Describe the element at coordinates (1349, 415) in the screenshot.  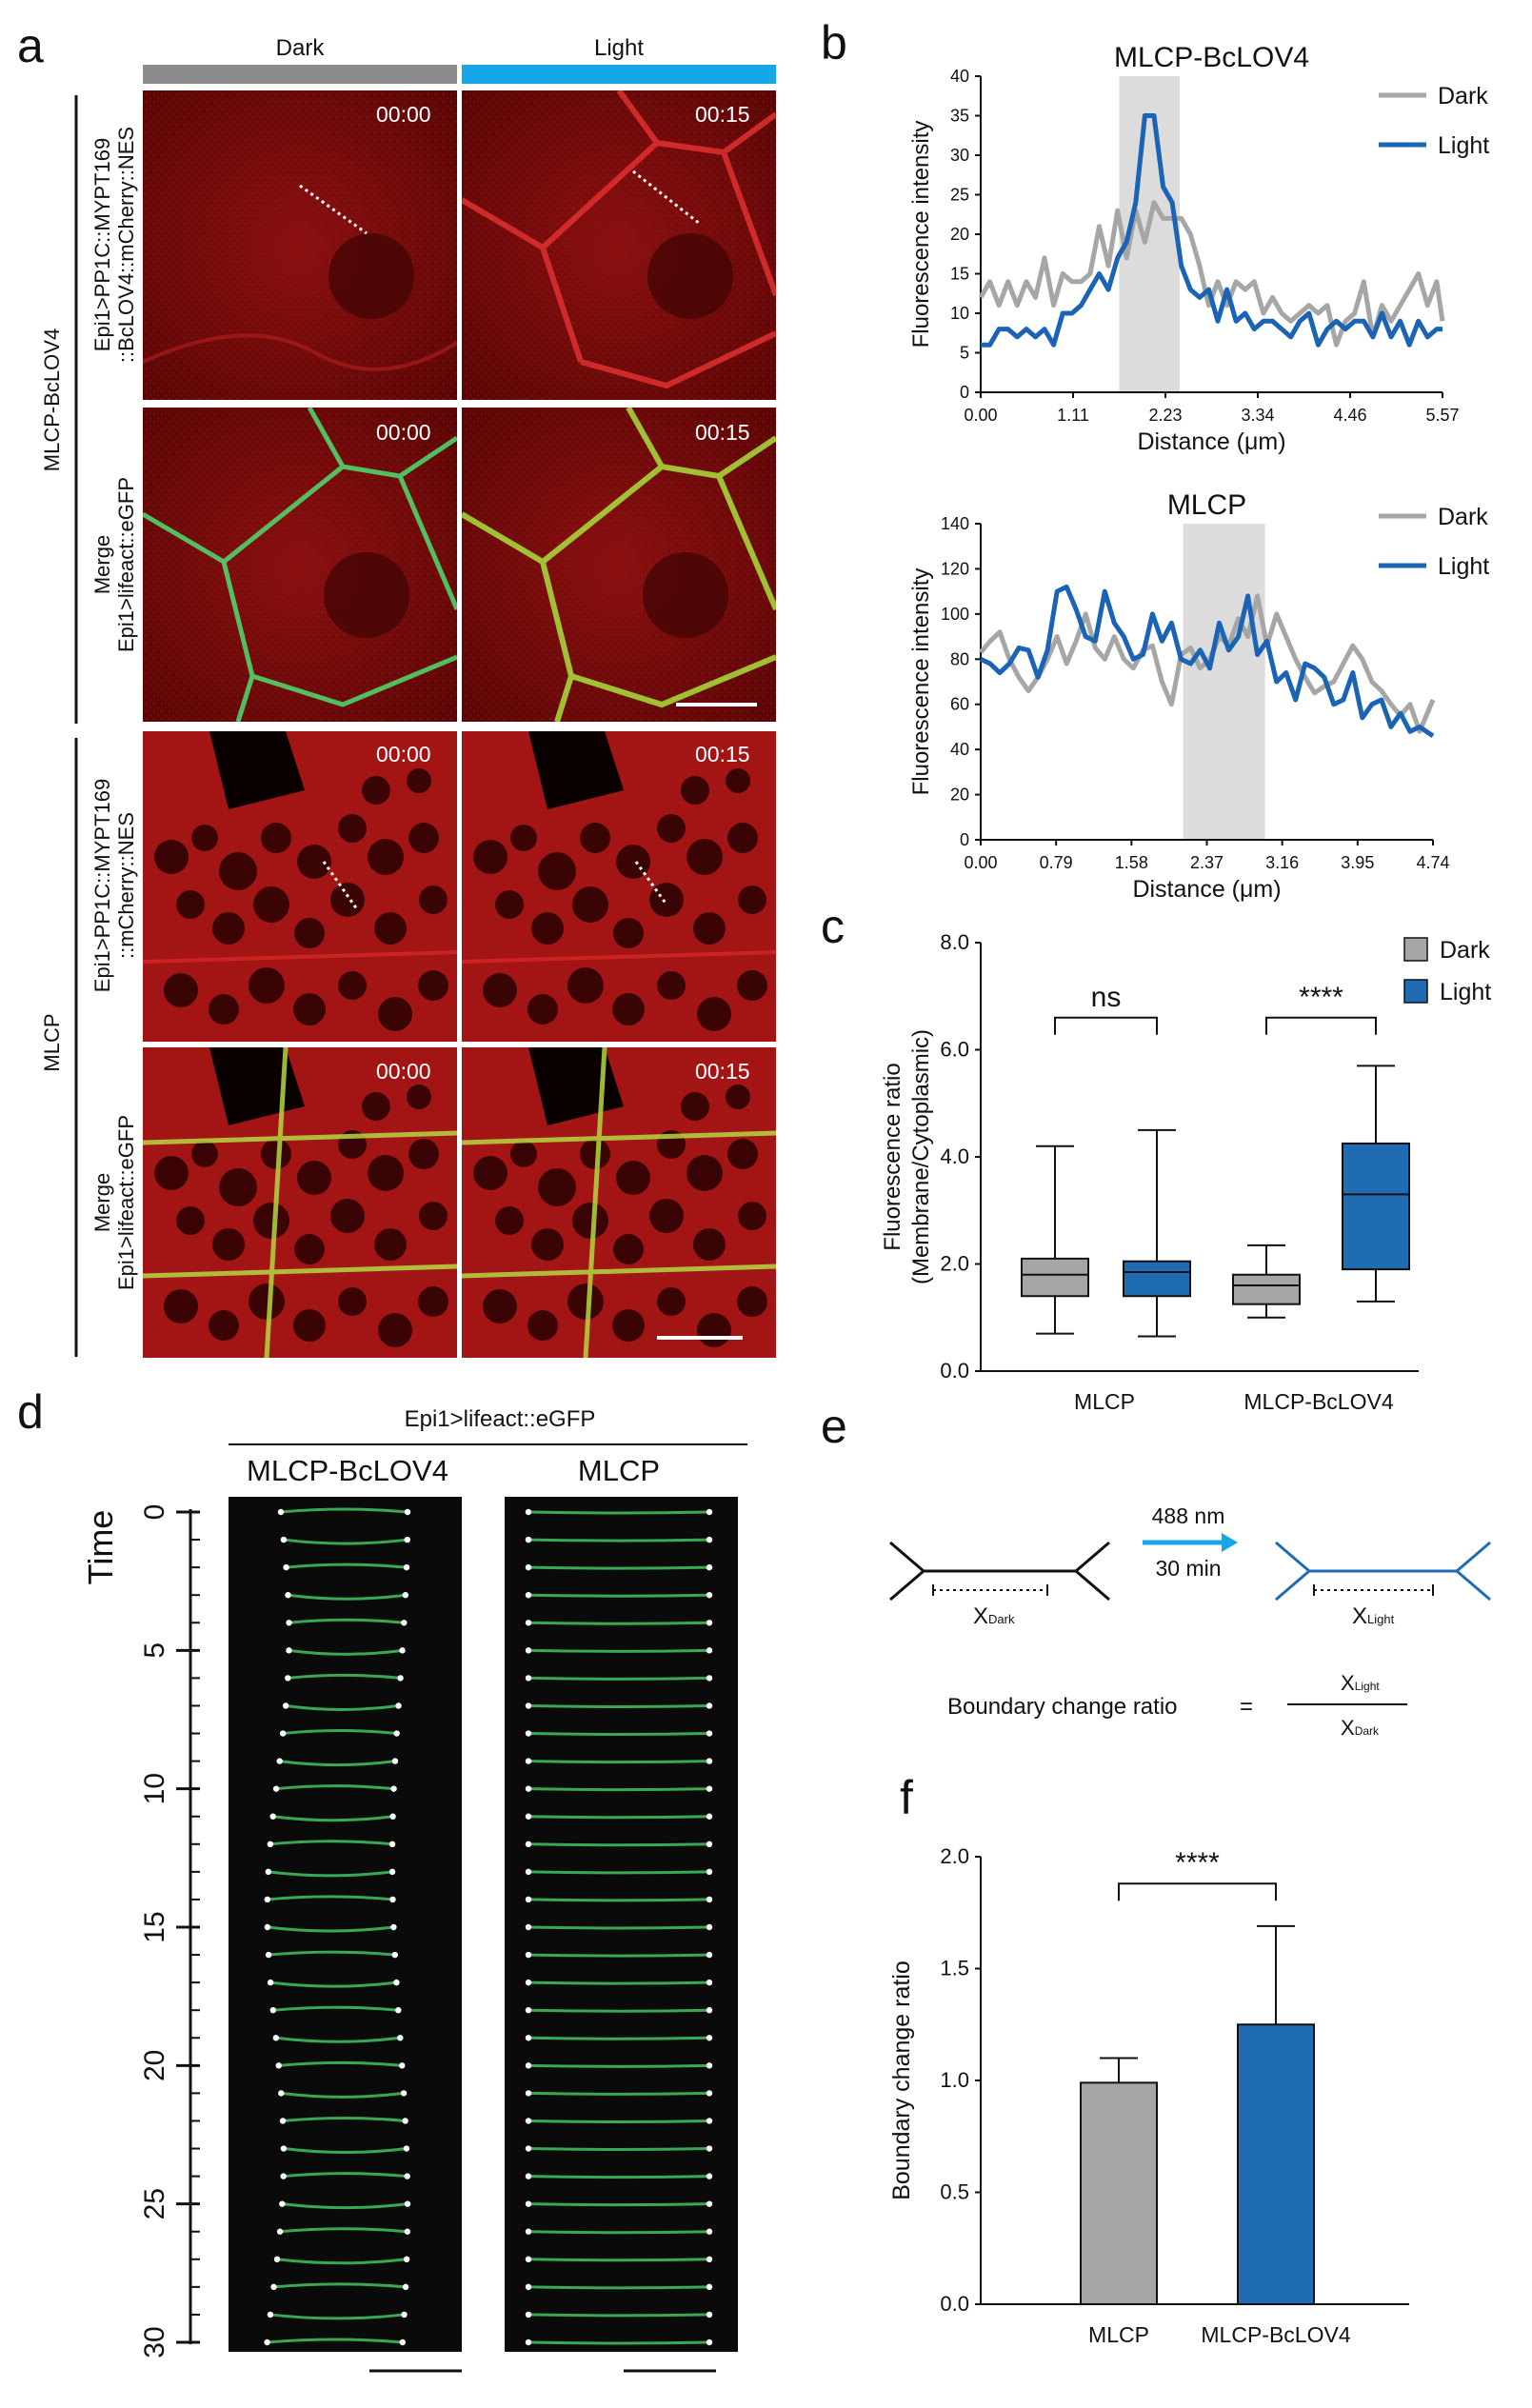
I see `x-tick-label: 4.46` at that location.